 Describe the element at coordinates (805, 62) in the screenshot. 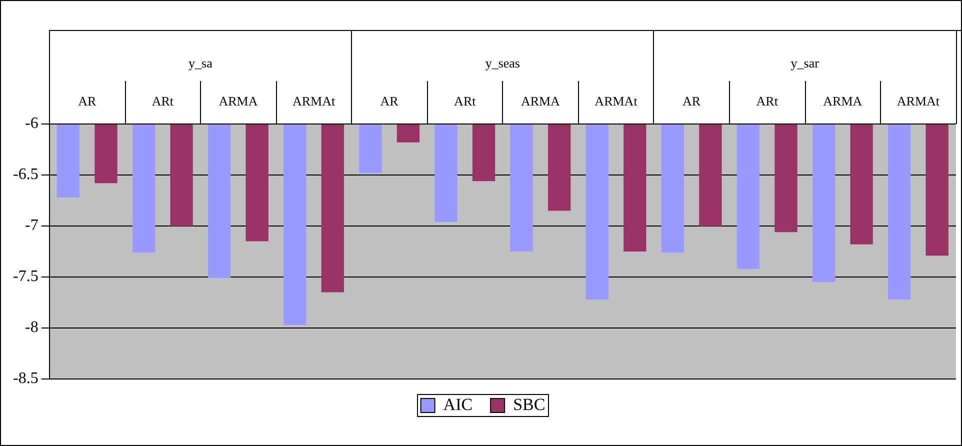

I see `text: y_sar` at that location.